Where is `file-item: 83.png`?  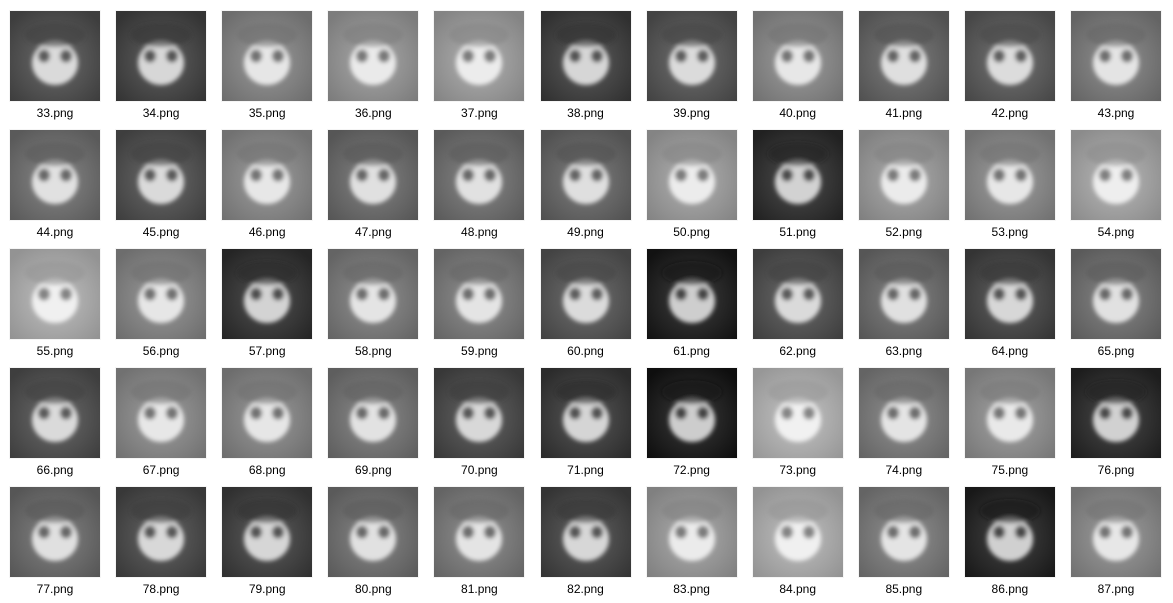 file-item: 83.png is located at coordinates (695, 545).